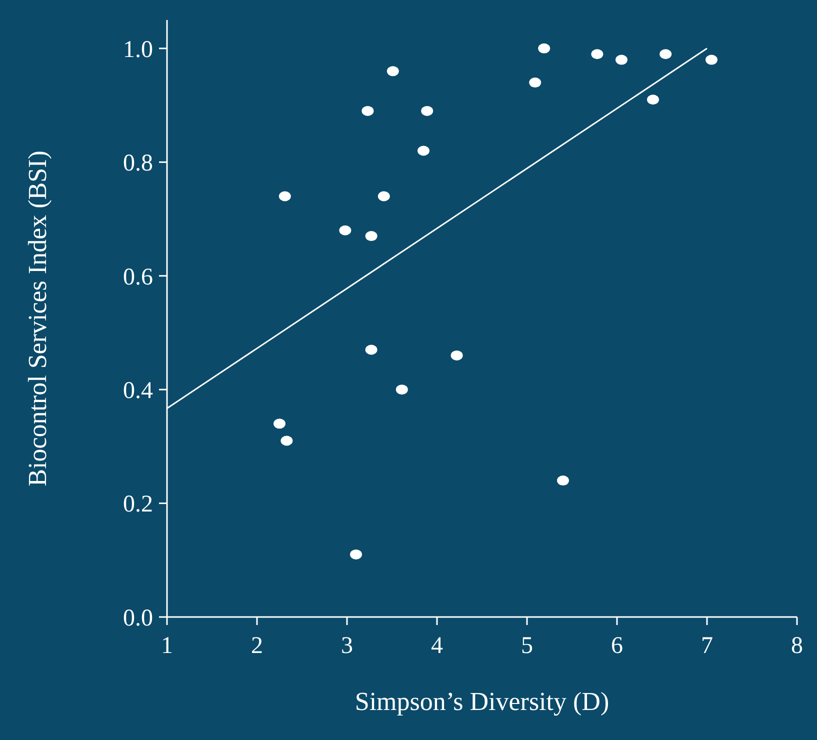 This screenshot has height=740, width=817. Describe the element at coordinates (527, 646) in the screenshot. I see `x-tick-label: 5` at that location.